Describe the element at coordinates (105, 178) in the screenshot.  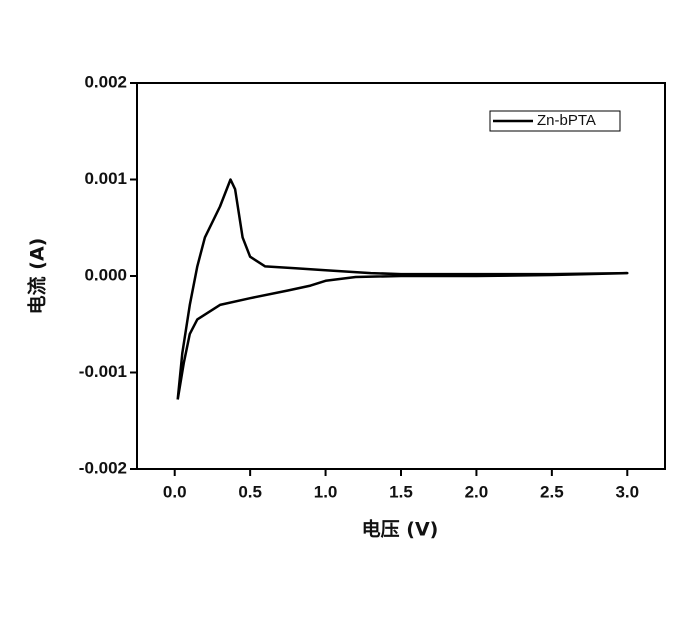
I see `y-tick-label: 0.001` at that location.